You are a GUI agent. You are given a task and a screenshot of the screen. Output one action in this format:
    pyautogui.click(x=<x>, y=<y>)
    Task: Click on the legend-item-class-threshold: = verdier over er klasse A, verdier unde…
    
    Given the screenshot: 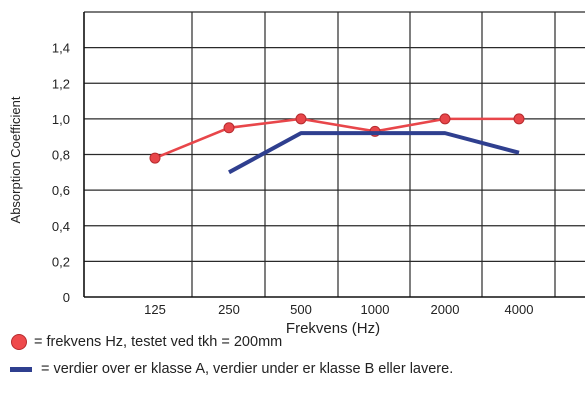 What is the action you would take?
    pyautogui.click(x=292, y=369)
    